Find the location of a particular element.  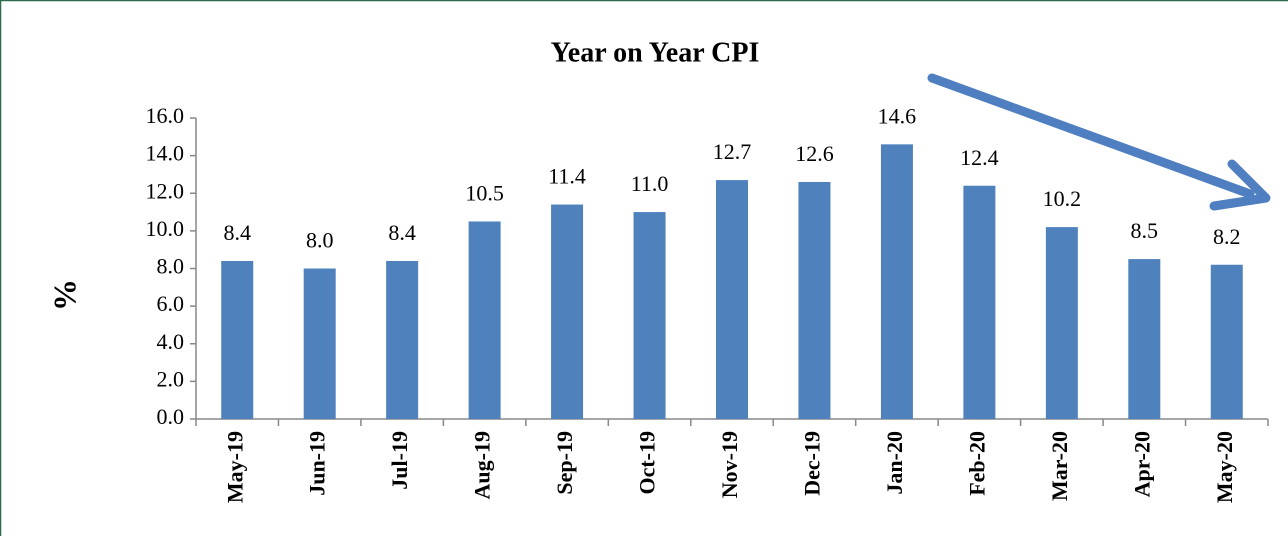

x-tick-label: Mar-20 is located at coordinates (1059, 466).